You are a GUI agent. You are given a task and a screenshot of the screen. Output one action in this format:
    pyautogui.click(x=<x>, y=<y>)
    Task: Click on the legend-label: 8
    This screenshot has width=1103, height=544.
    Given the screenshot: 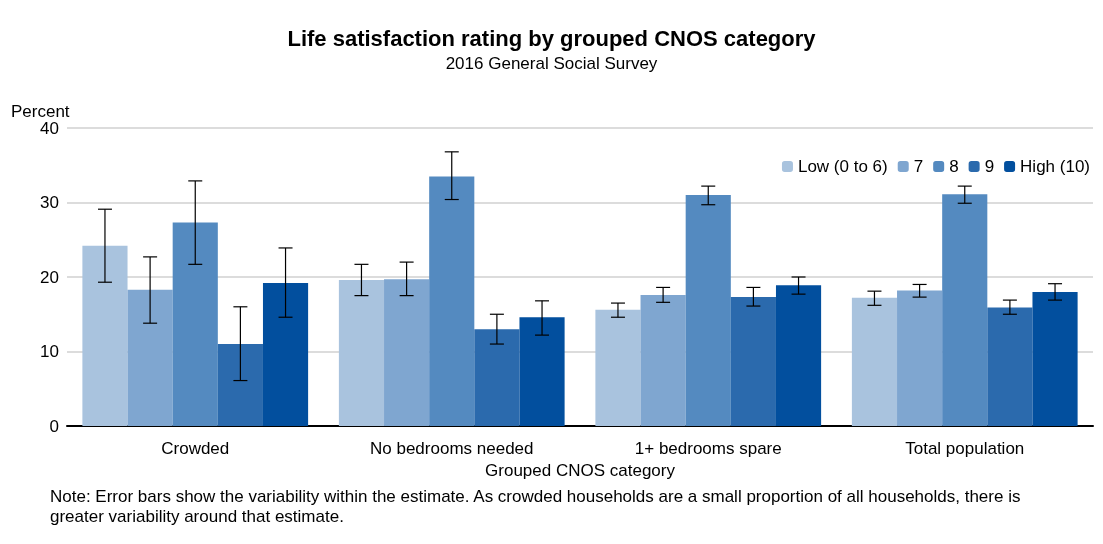 What is the action you would take?
    pyautogui.click(x=954, y=166)
    